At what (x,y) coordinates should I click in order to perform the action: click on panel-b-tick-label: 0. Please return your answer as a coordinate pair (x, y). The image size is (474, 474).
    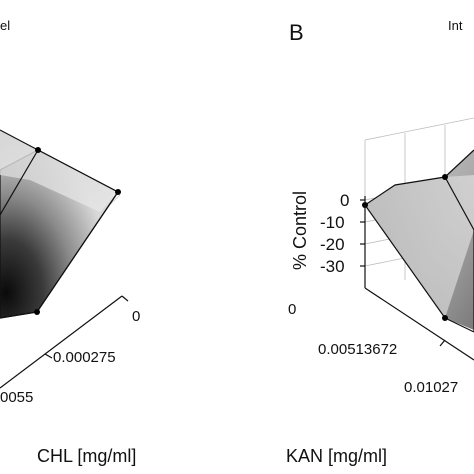
    Looking at the image, I should click on (292, 309).